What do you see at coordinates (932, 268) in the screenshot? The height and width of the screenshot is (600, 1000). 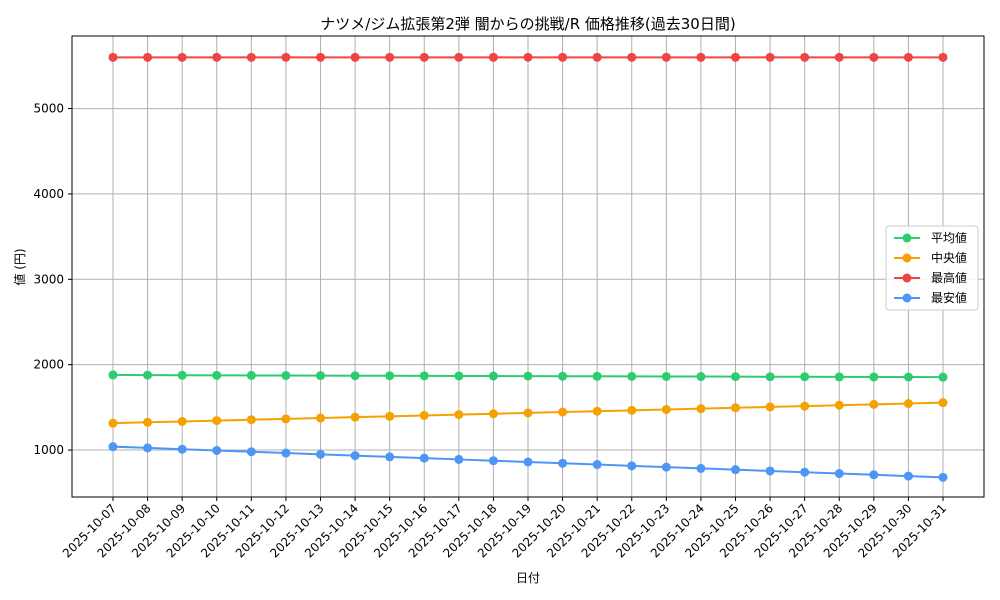 I see `legend-box` at bounding box center [932, 268].